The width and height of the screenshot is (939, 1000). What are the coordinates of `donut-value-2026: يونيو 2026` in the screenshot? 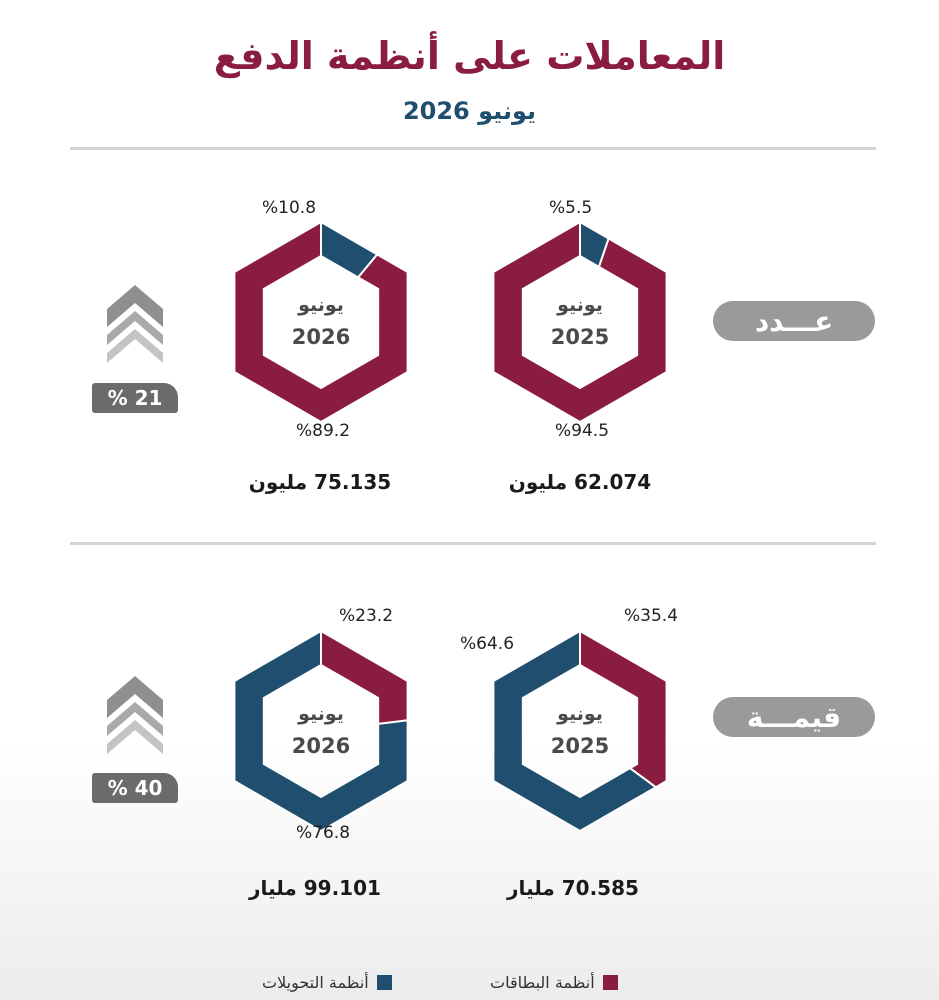 It's located at (321, 731).